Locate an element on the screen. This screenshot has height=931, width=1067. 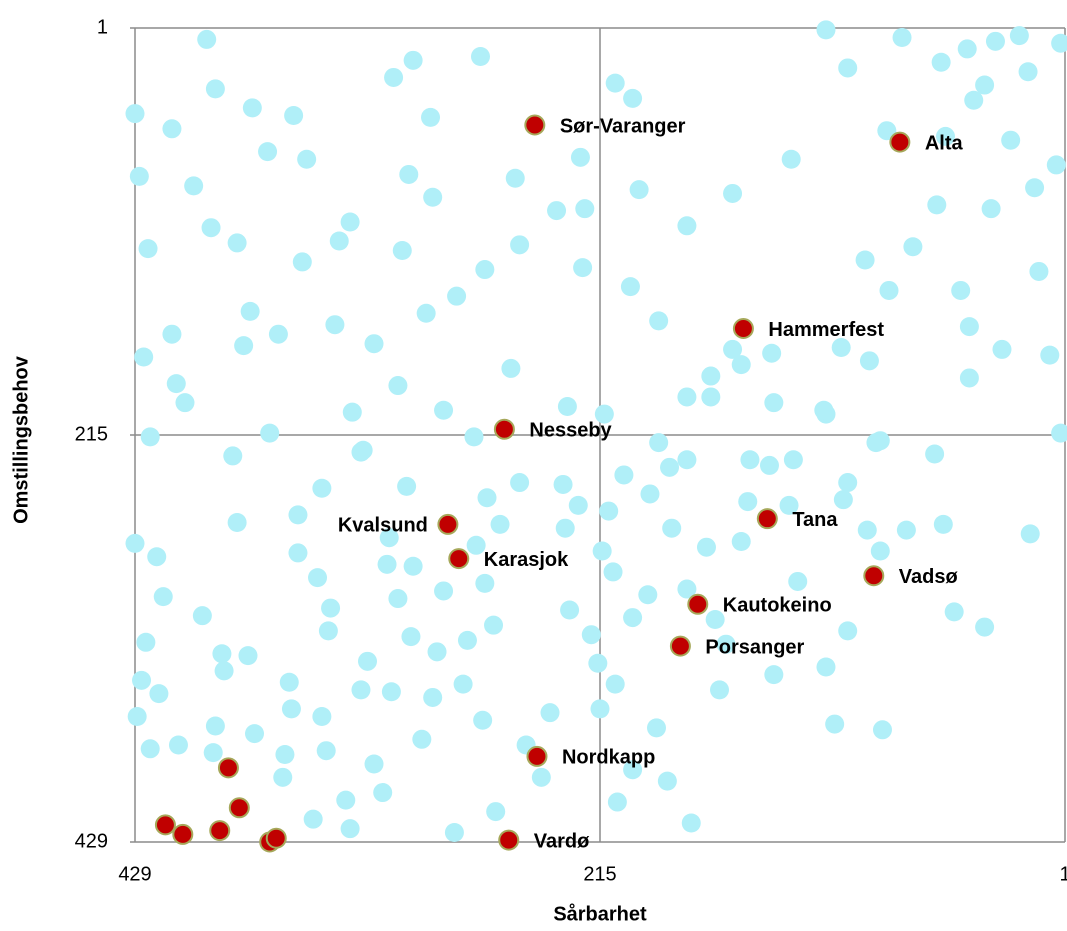
point-label: Tana is located at coordinates (815, 520).